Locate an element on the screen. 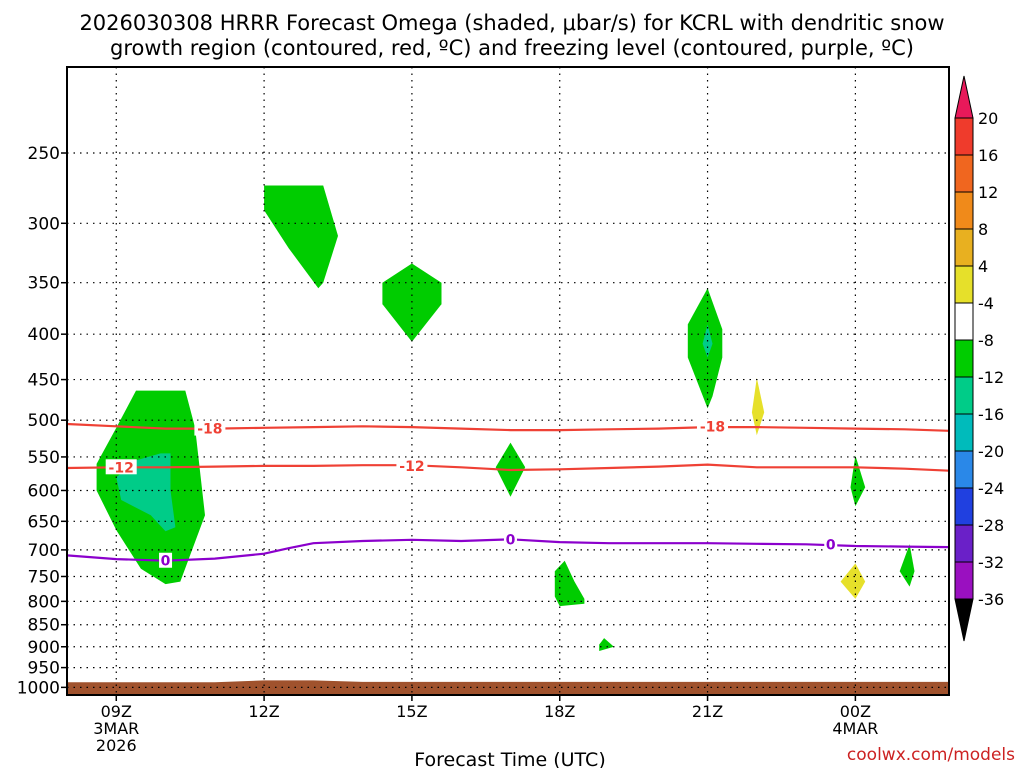 Image resolution: width=1024 pixels, height=768 pixels. colorbar-label-minus-36: -36 is located at coordinates (991, 599).